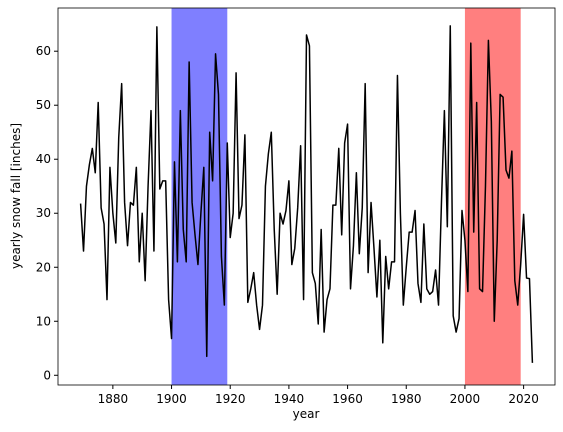 This screenshot has height=432, width=563. I want to click on x-tick-label: 1940, so click(289, 399).